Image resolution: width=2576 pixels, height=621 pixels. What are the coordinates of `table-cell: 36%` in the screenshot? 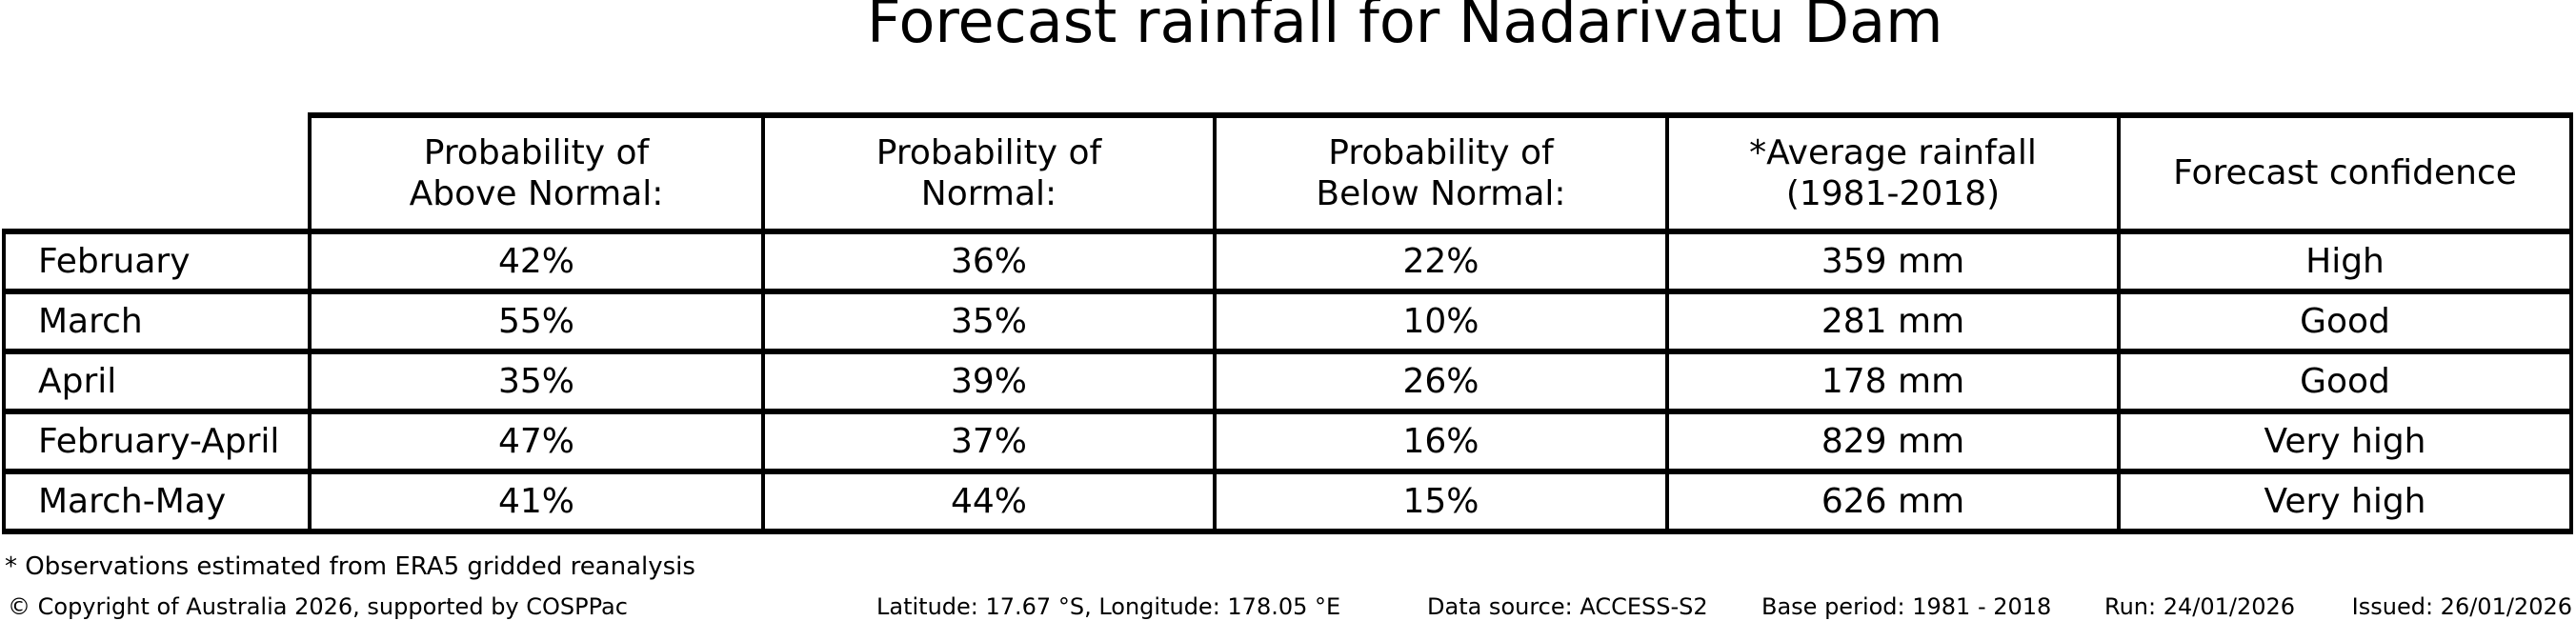 It's located at (989, 261).